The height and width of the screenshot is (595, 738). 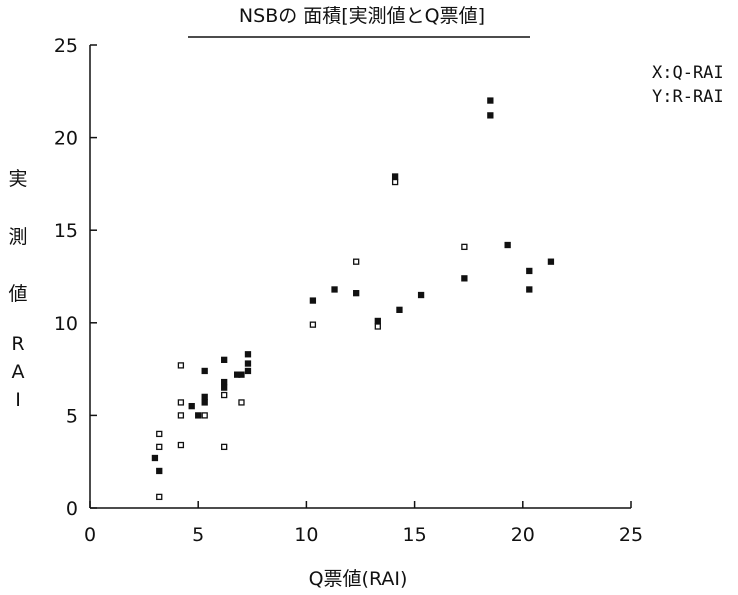 What do you see at coordinates (523, 535) in the screenshot?
I see `x-tick-label: 20` at bounding box center [523, 535].